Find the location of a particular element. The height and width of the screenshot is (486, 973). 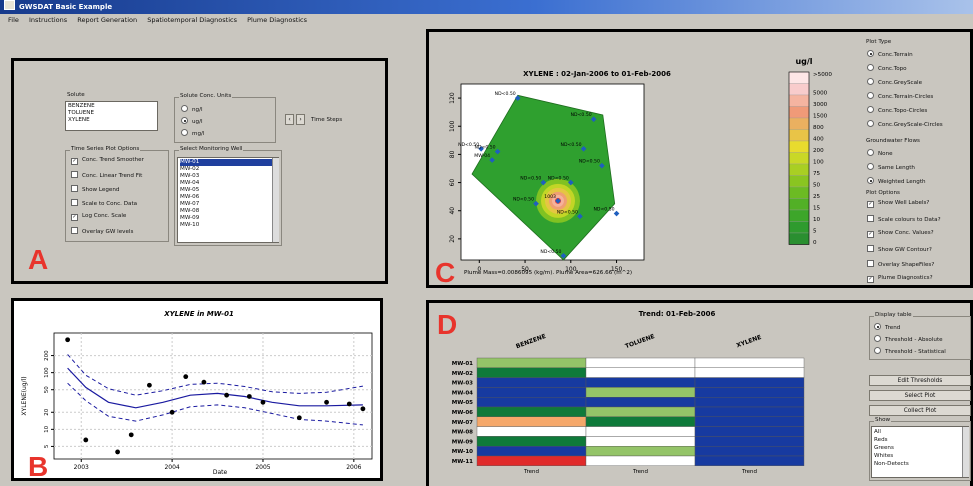

show-item: All is located at coordinates (877, 432).